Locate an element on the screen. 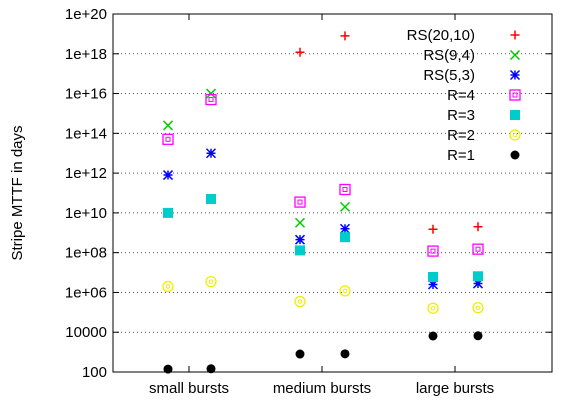 This screenshot has width=566, height=400. legend-label: R=1 is located at coordinates (461, 155).